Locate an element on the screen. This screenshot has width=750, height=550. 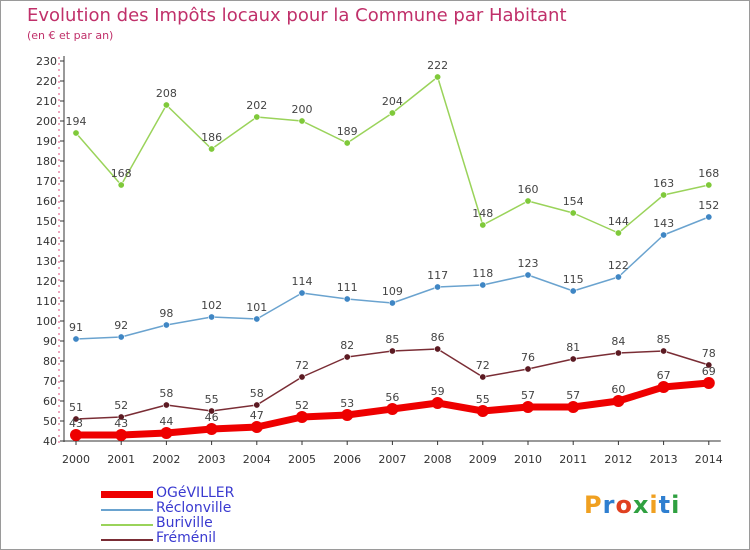
data-label-fremenil: 51 is located at coordinates (76, 407).